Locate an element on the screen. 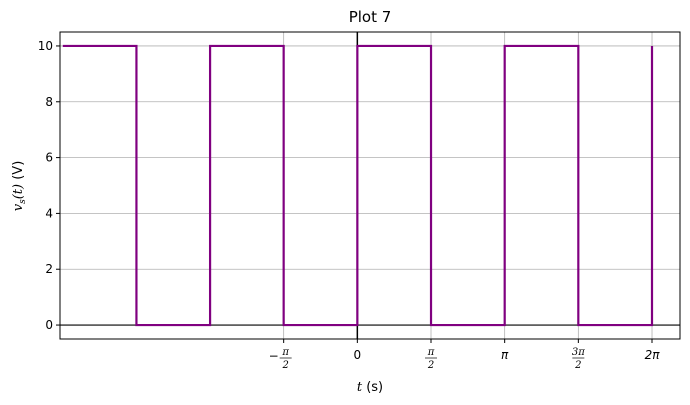 Image resolution: width=690 pixels, height=405 pixels. x-tick-label-sign: − is located at coordinates (274, 356).